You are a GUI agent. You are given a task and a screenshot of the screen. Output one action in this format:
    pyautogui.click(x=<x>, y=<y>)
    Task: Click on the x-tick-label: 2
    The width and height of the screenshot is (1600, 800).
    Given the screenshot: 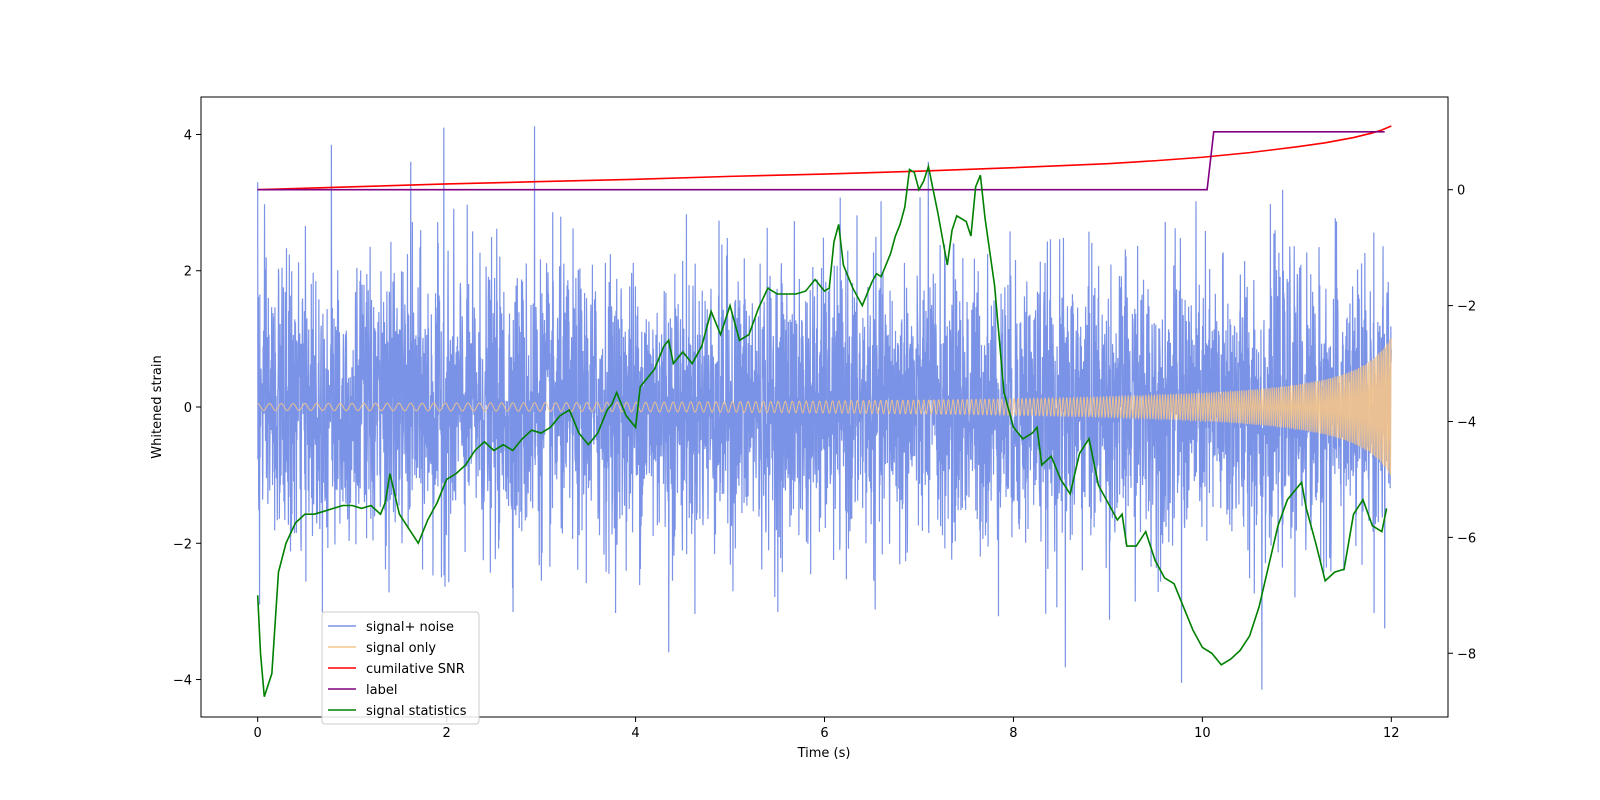 What is the action you would take?
    pyautogui.click(x=446, y=733)
    